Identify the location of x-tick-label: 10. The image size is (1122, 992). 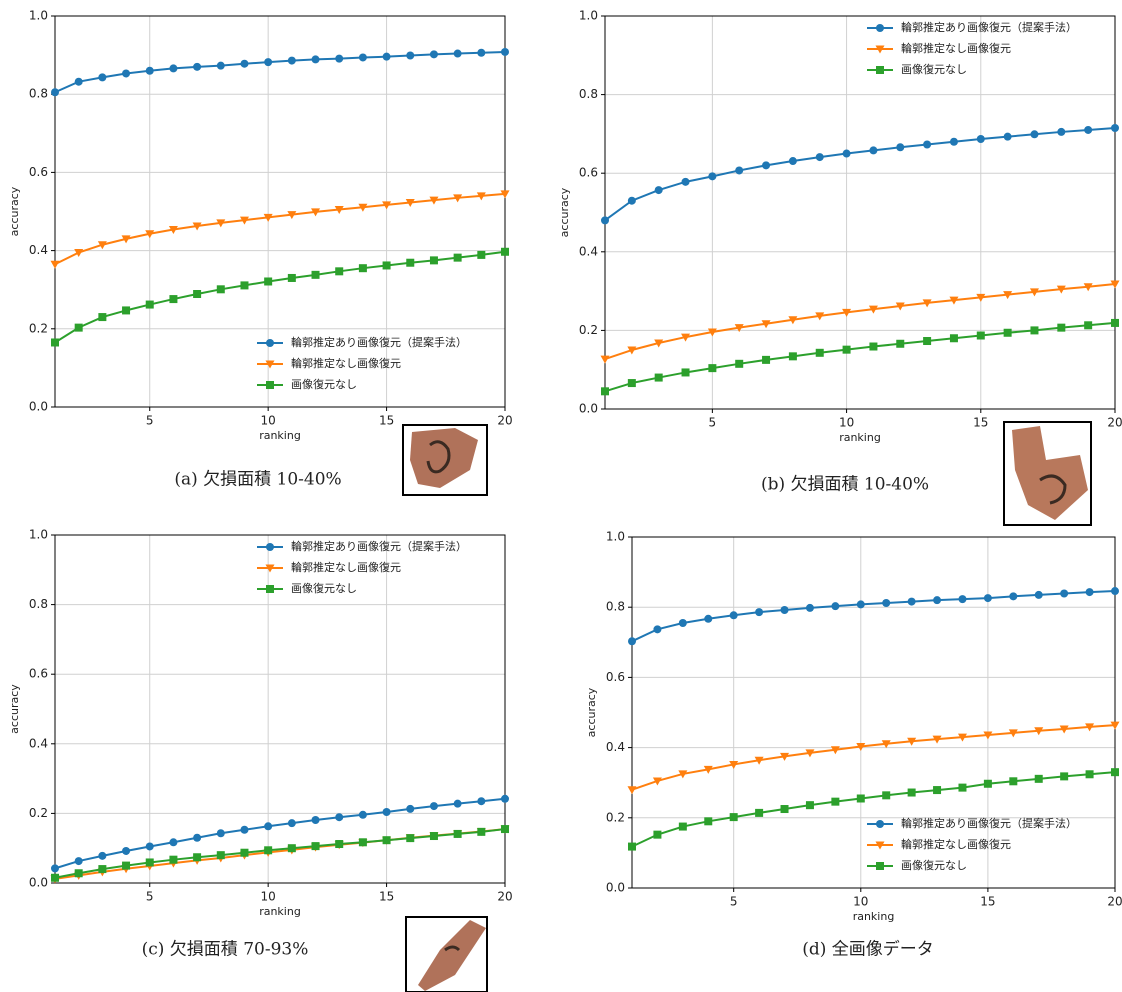
(268, 897).